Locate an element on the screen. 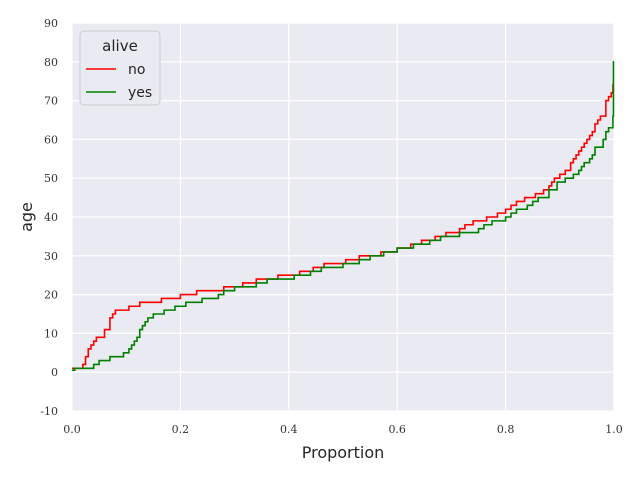 This screenshot has width=640, height=480. x-tick-label: 0.8 is located at coordinates (506, 429).